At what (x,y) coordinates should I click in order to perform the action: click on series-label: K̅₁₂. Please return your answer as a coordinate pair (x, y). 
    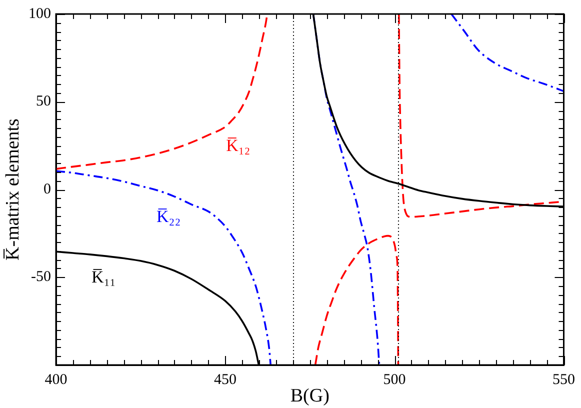
    Looking at the image, I should click on (238, 145).